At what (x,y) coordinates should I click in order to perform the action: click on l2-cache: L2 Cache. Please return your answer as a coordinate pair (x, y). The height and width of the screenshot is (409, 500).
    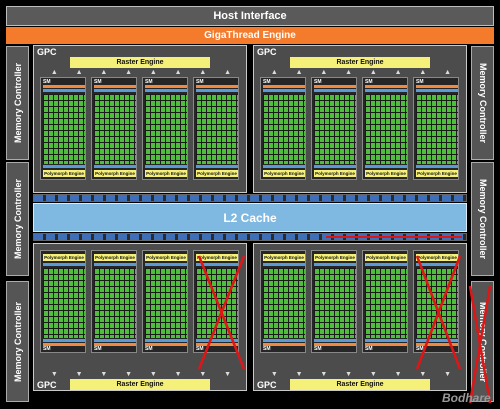
    Looking at the image, I should click on (250, 217).